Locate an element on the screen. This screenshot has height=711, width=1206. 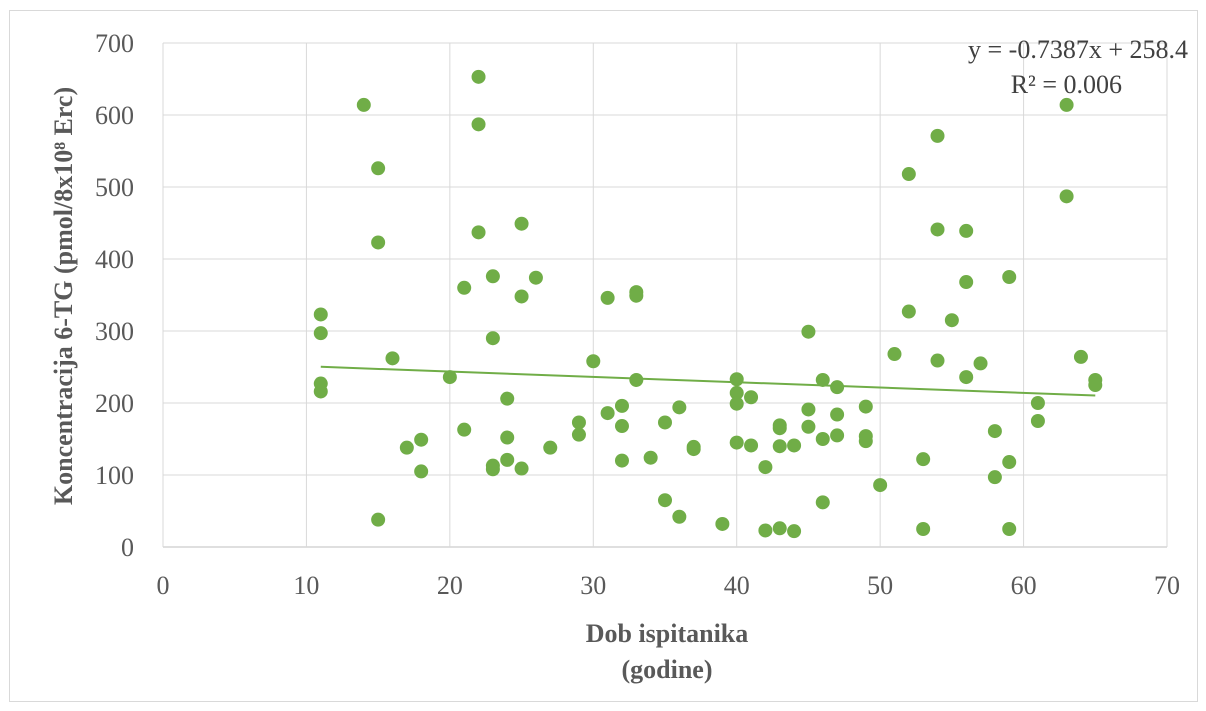
y-tick-label: 400 is located at coordinates (114, 259).